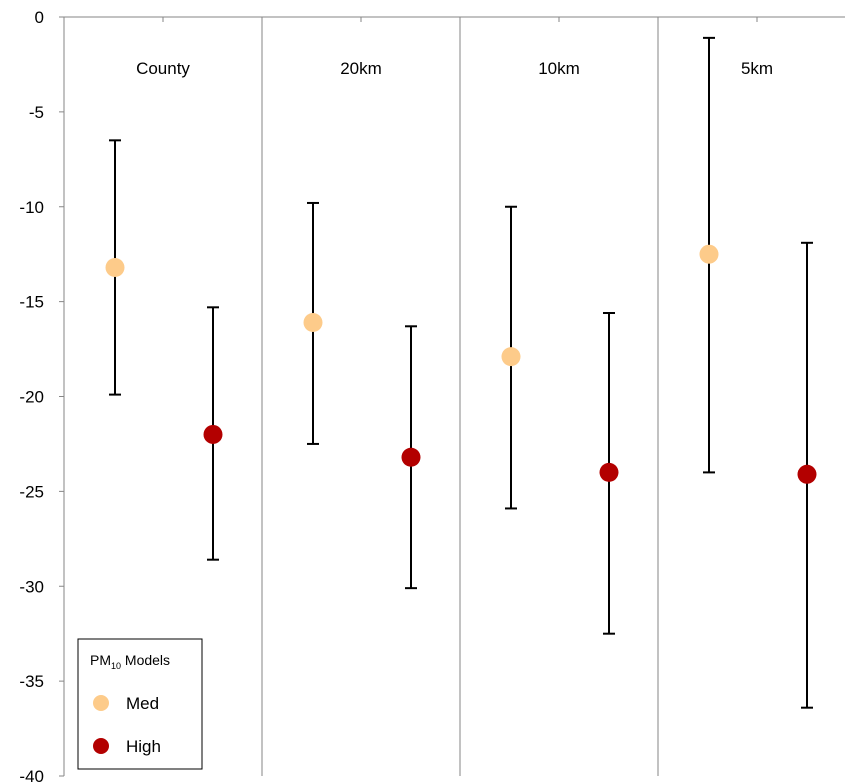  What do you see at coordinates (101, 746) in the screenshot?
I see `legend-marker-high` at bounding box center [101, 746].